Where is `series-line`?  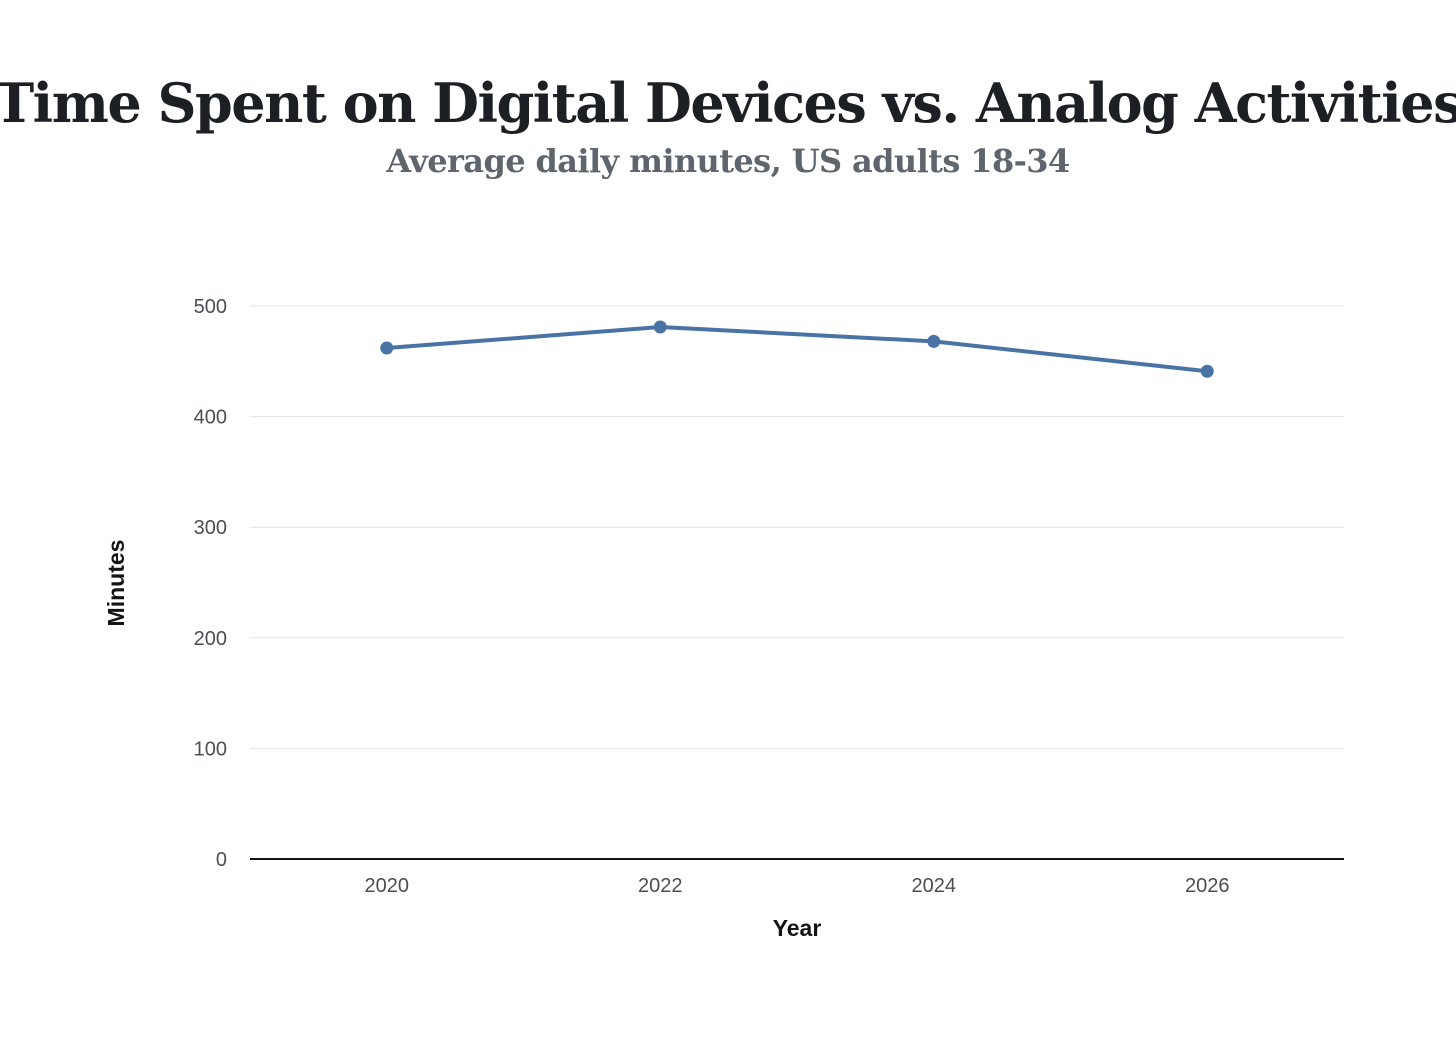 series-line is located at coordinates (797, 349).